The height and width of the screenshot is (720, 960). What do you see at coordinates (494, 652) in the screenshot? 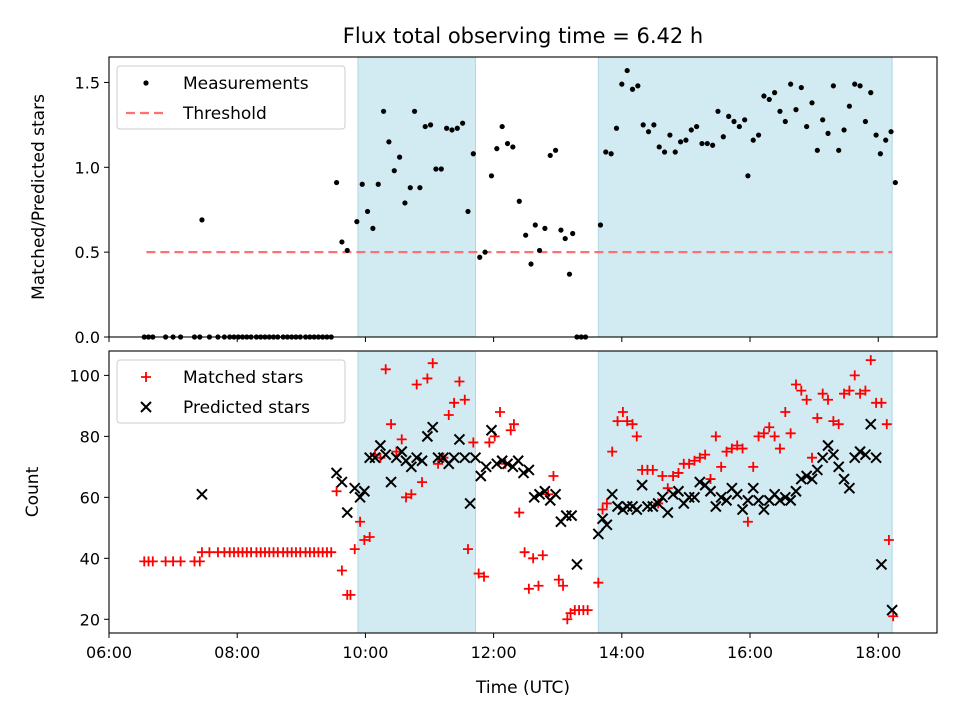
I see `x-tick-label: 12:00` at bounding box center [494, 652].